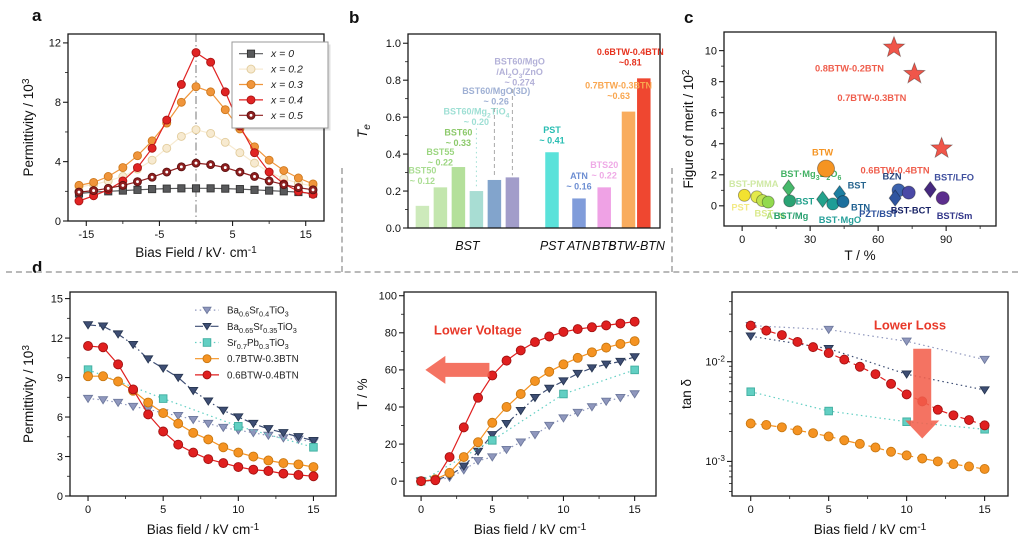 This screenshot has width=1024, height=550. Describe the element at coordinates (258, 344) in the screenshot. I see `svg-text: Sr0.7Pb0.3TiO3` at that location.